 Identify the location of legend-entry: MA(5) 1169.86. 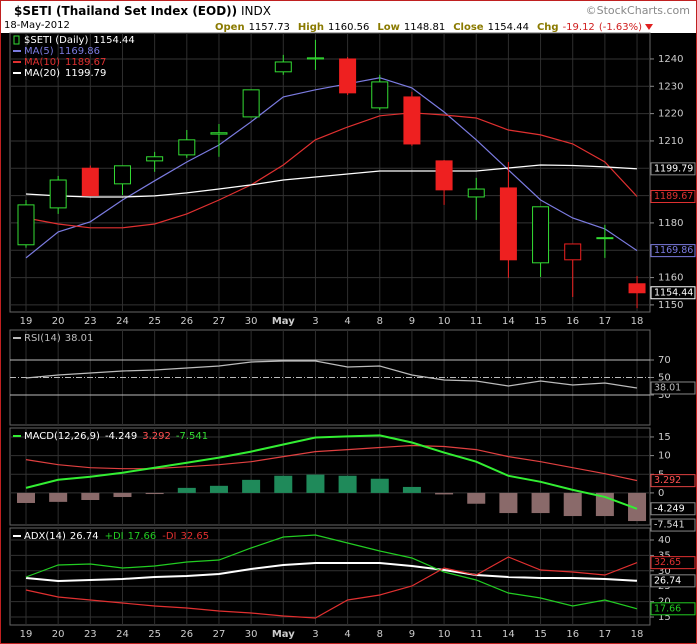
(62, 51).